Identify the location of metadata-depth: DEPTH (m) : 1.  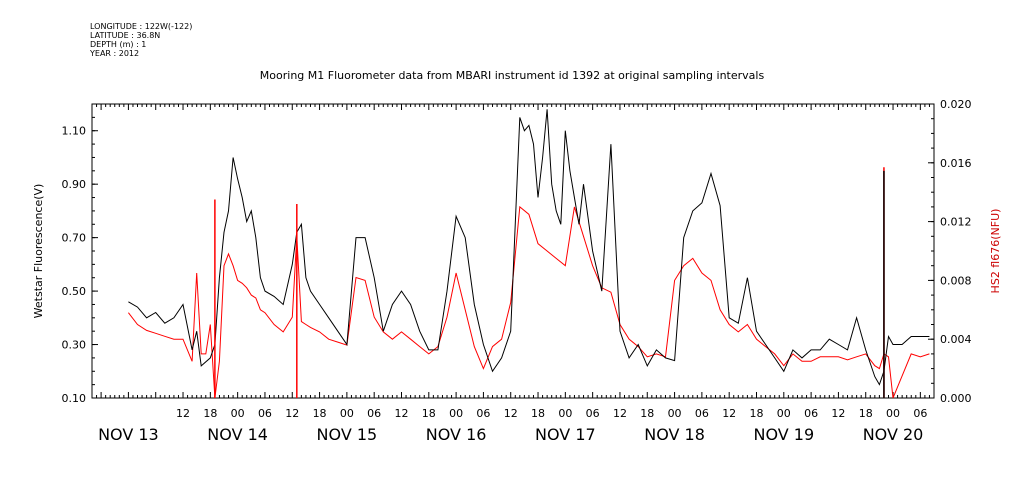
(118, 44).